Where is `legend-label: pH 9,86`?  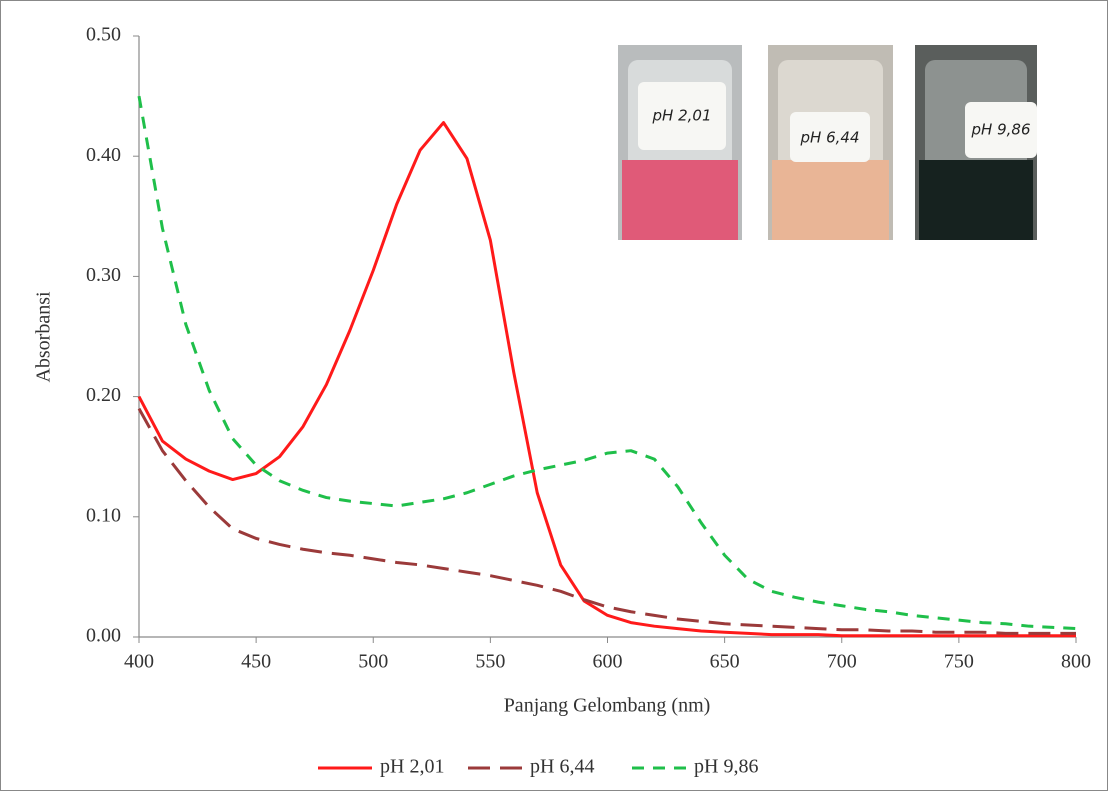
legend-label: pH 9,86 is located at coordinates (726, 767).